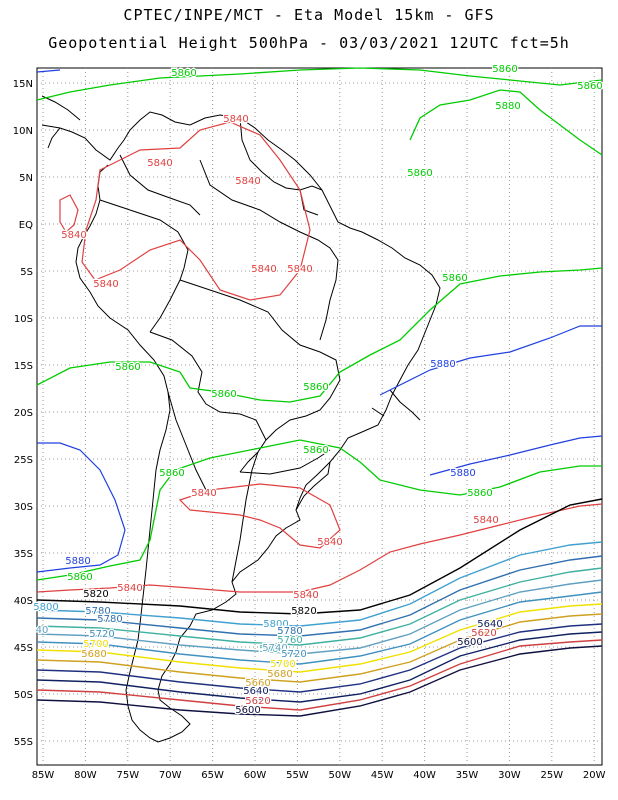  What do you see at coordinates (26, 272) in the screenshot?
I see `y-tick-label: 5S` at bounding box center [26, 272].